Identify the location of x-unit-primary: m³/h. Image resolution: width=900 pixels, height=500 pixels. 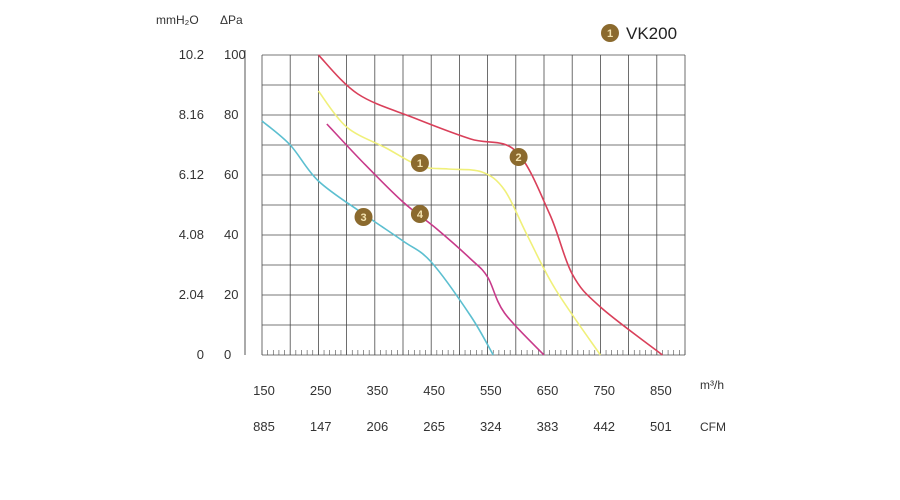
(712, 385).